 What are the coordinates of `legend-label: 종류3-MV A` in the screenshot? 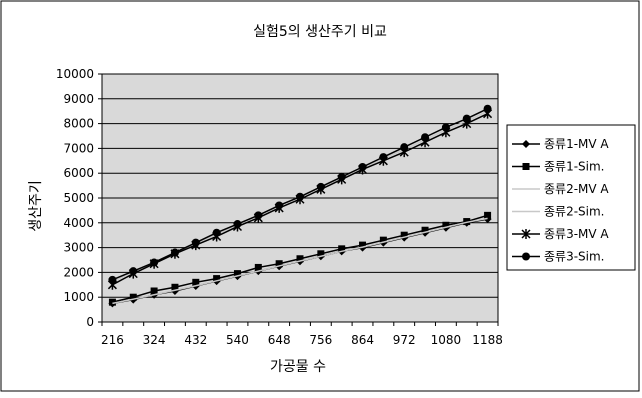 It's located at (576, 234).